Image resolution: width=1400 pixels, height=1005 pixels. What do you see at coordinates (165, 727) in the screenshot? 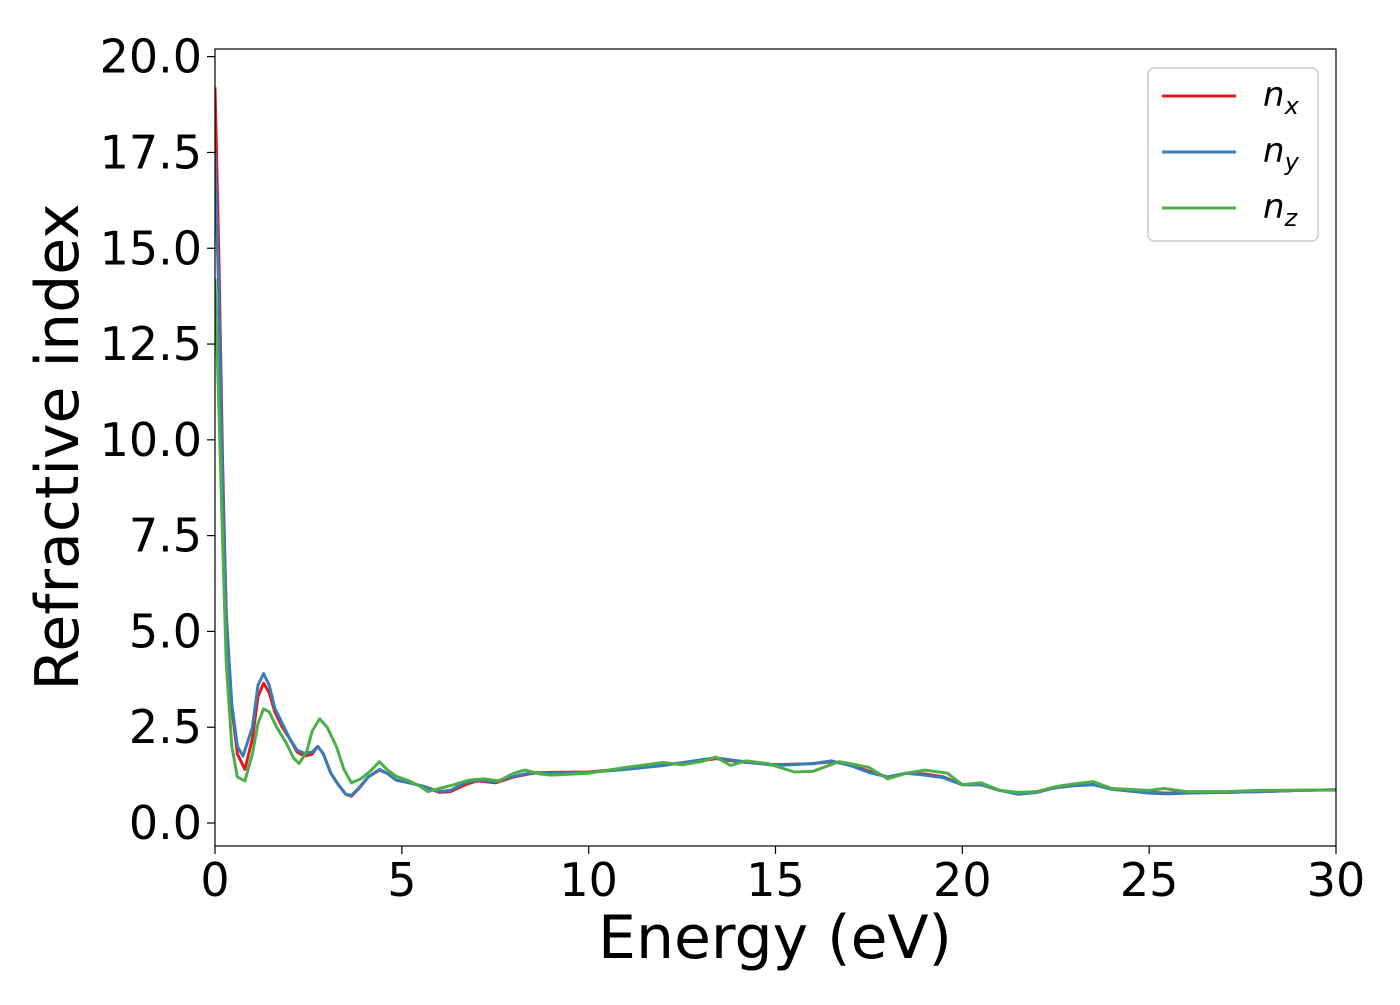
I see `y-tick-label: 2.5` at bounding box center [165, 727].